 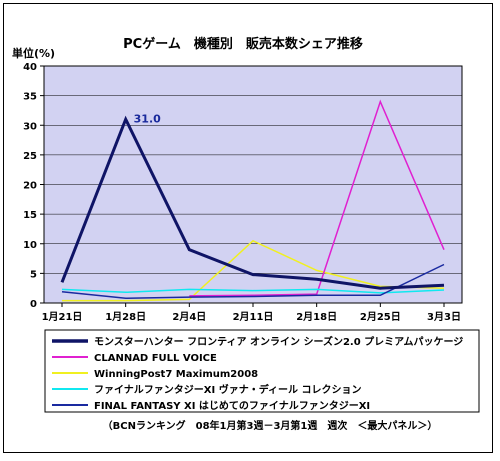 What do you see at coordinates (30, 97) in the screenshot?
I see `y-tick-label: 35` at bounding box center [30, 97].